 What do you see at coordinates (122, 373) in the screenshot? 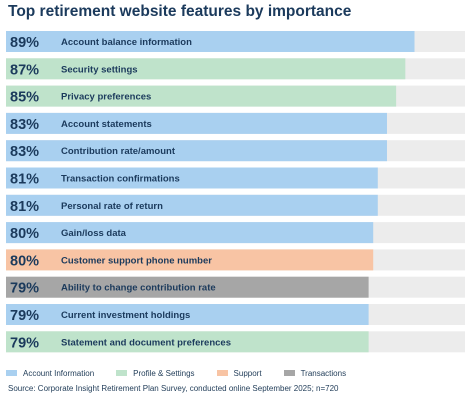
I see `legend-swatch-profile-settings` at bounding box center [122, 373].